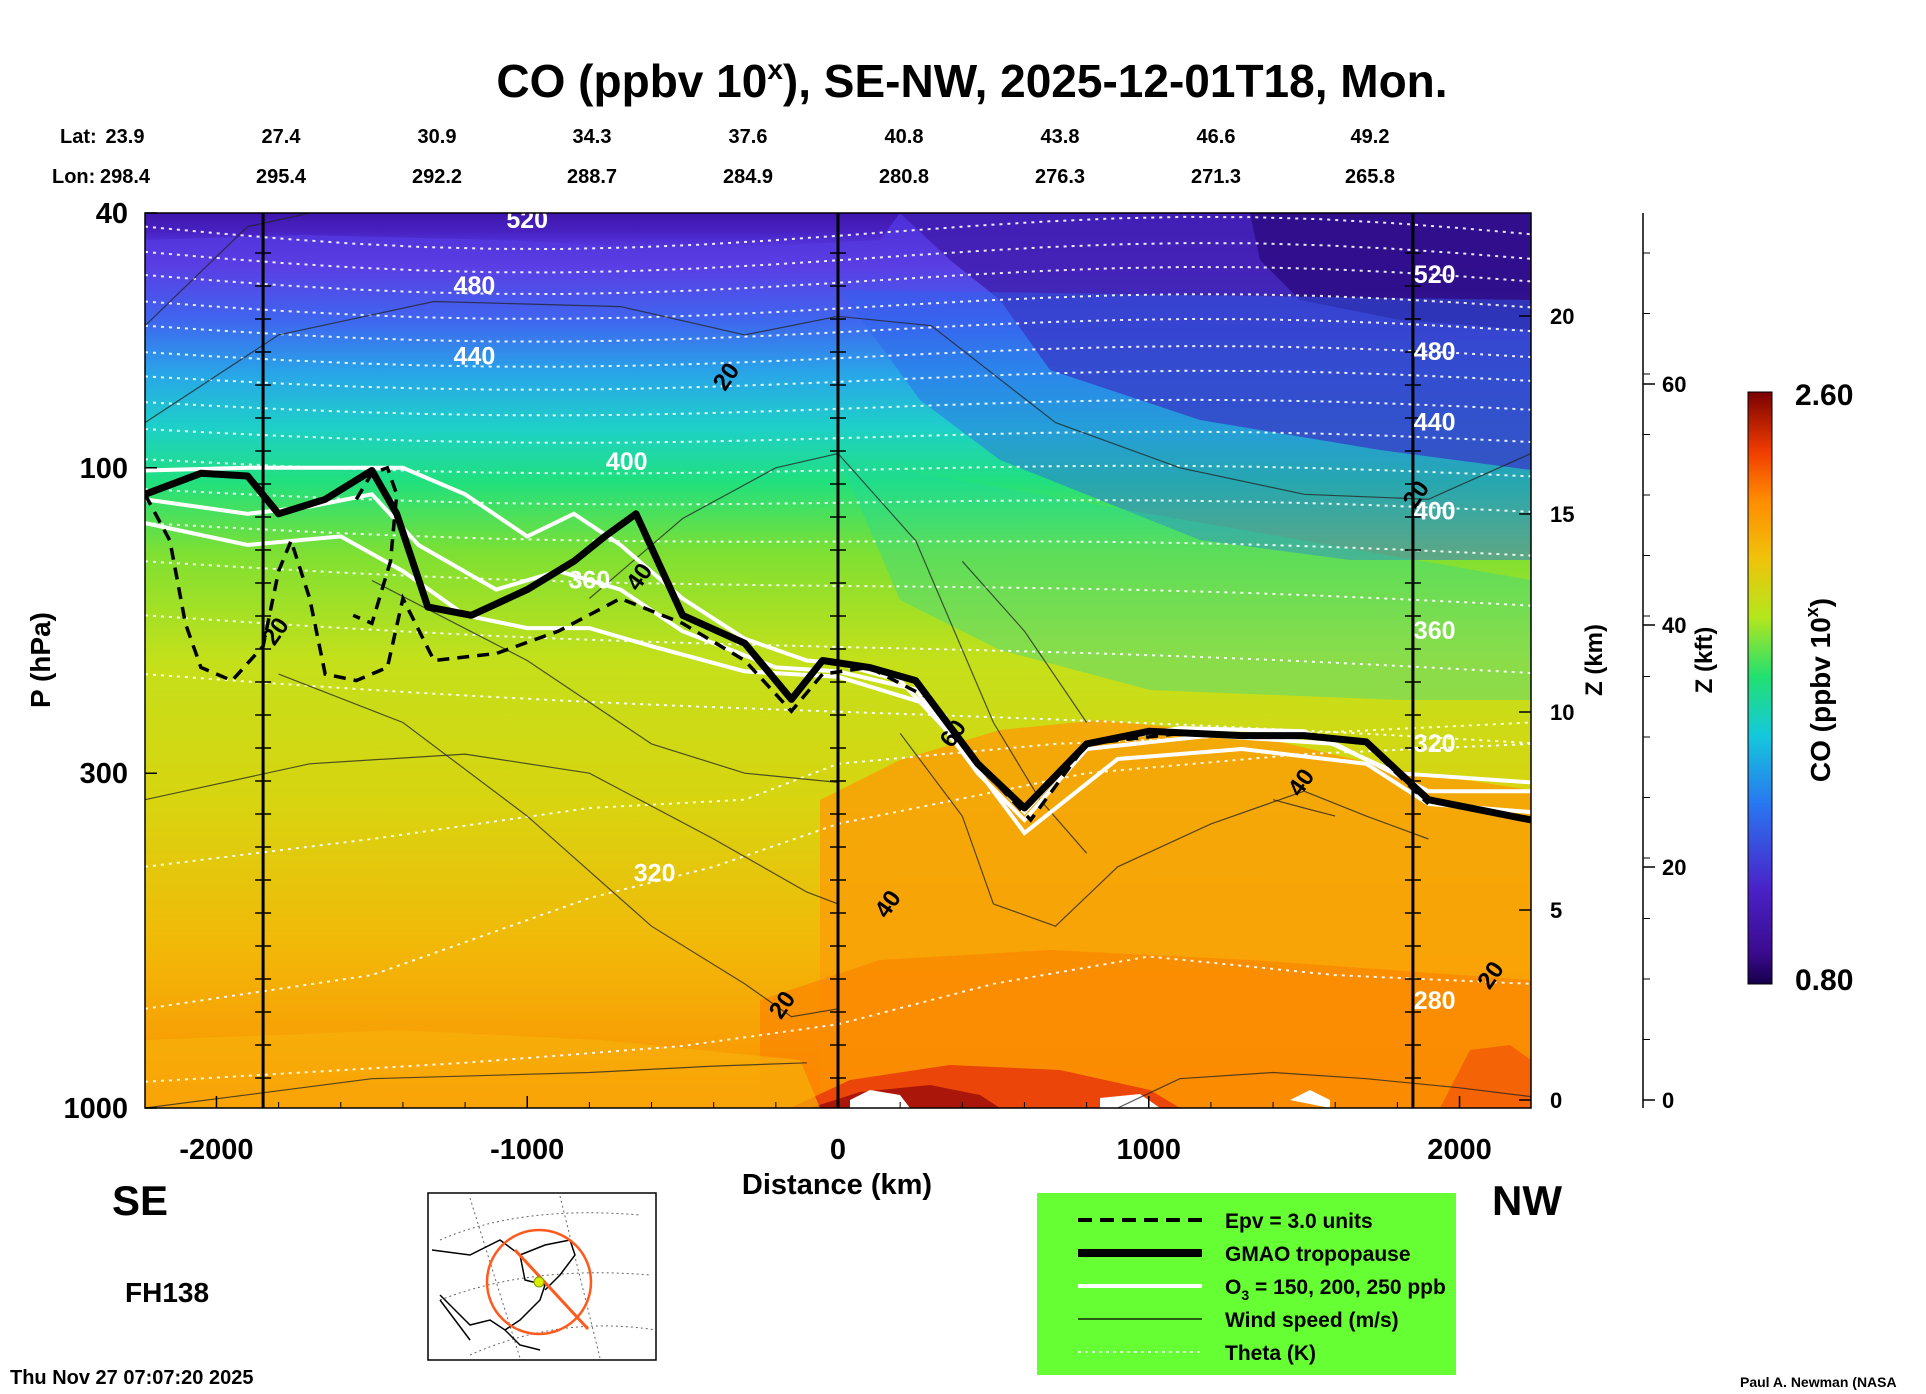 Image resolution: width=1926 pixels, height=1394 pixels. What do you see at coordinates (1060, 177) in the screenshot?
I see `lon-value: 276.3` at bounding box center [1060, 177].